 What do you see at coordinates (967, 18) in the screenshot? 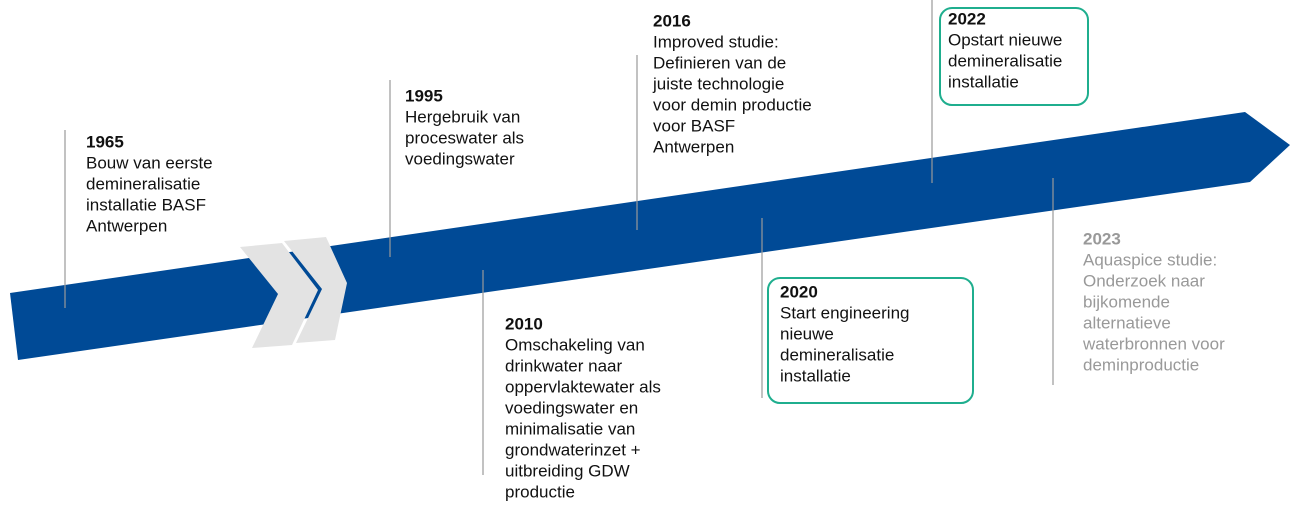
I see `event-year: 2022` at bounding box center [967, 18].